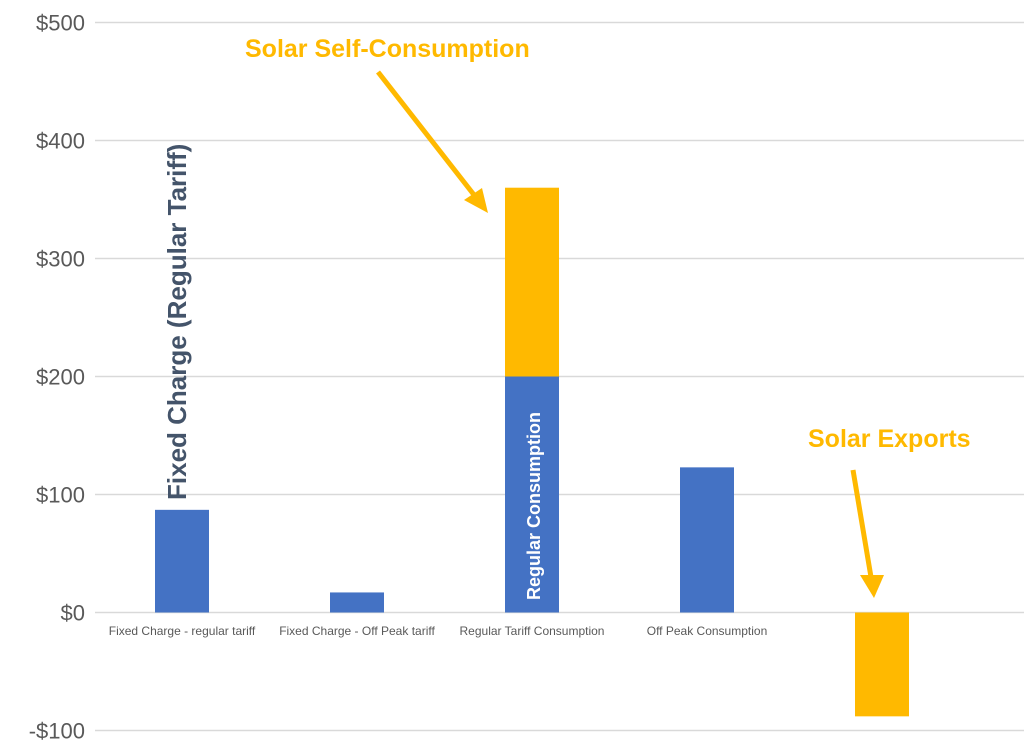 The width and height of the screenshot is (1024, 754). Describe the element at coordinates (387, 49) in the screenshot. I see `annotation-solar-self-consumption: Solar Self-Consumption` at that location.